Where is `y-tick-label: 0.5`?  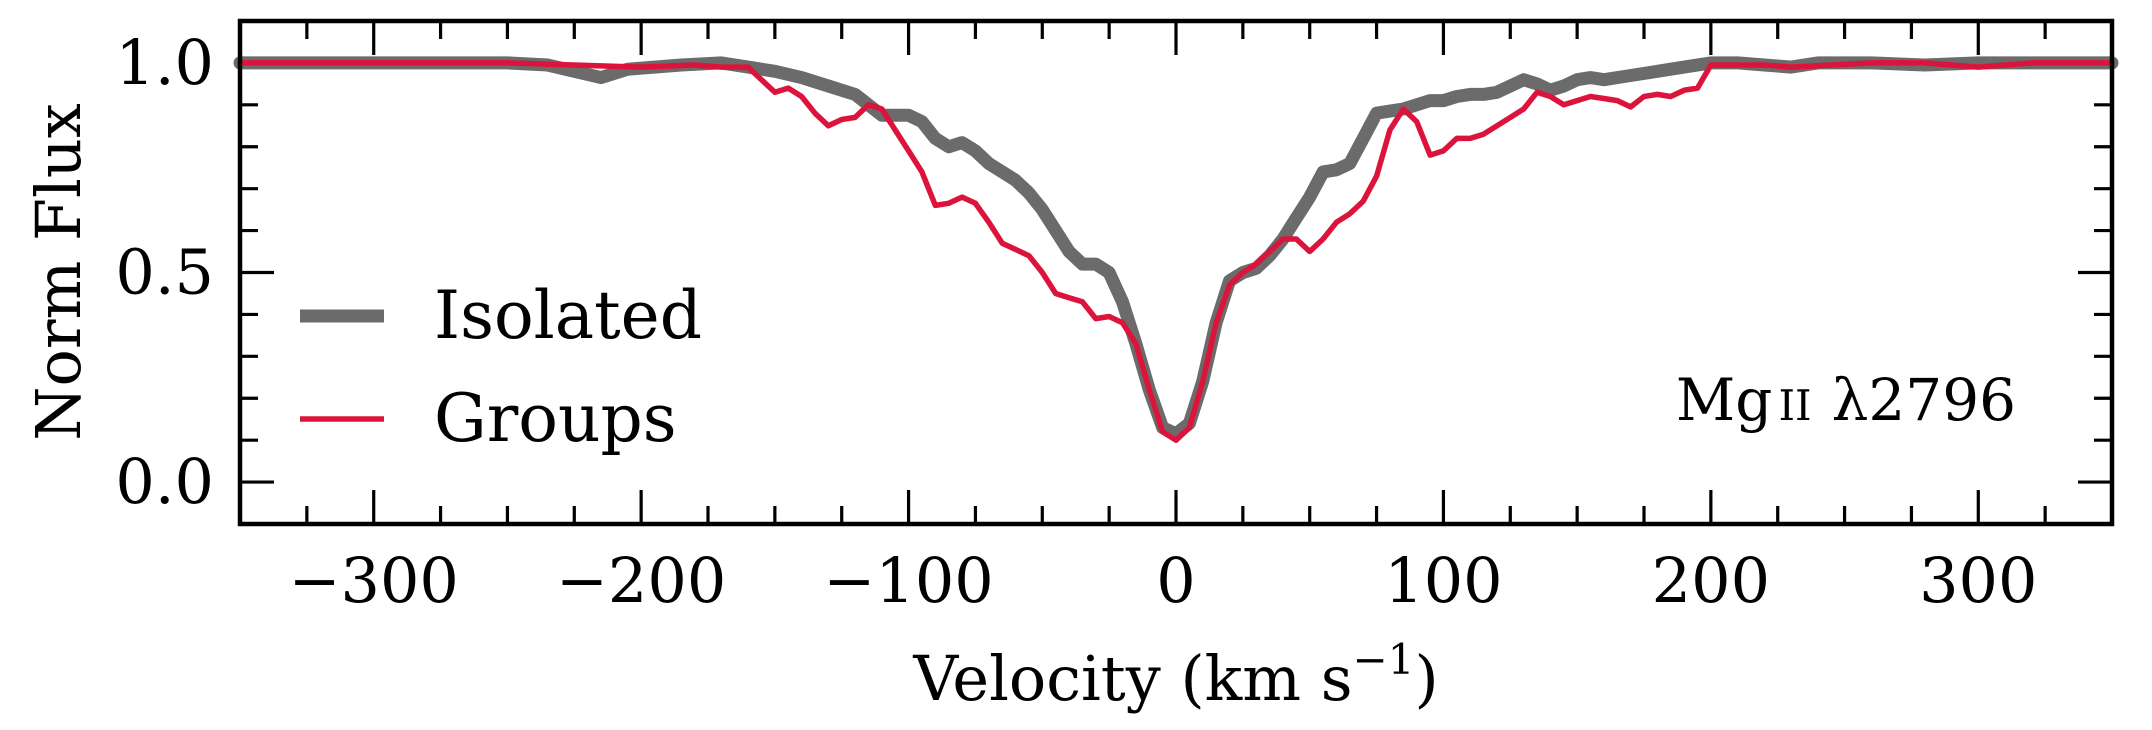
y-tick-label: 0.5 is located at coordinates (164, 272).